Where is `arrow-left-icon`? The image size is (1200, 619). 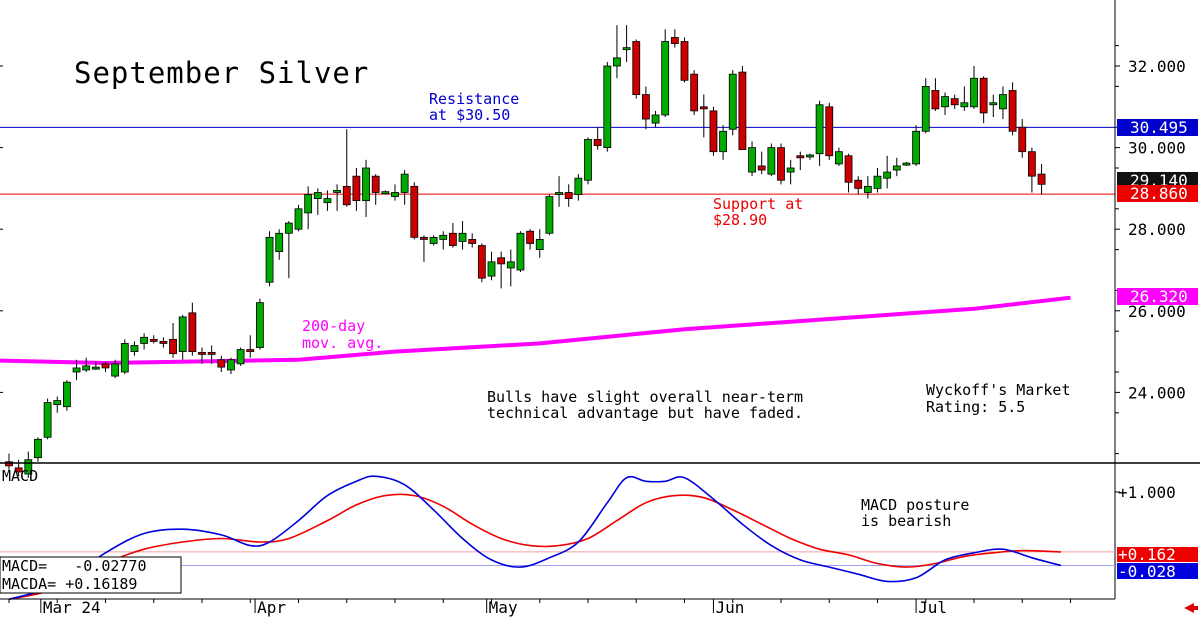
arrow-left-icon is located at coordinates (1191, 608).